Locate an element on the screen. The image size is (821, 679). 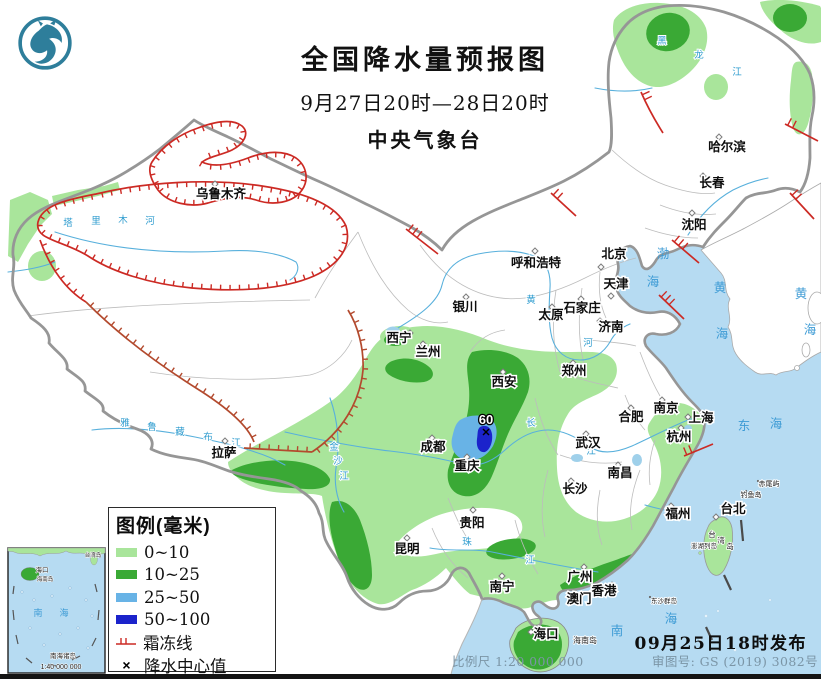
hainan-precip-dark is located at coordinates (537, 647).